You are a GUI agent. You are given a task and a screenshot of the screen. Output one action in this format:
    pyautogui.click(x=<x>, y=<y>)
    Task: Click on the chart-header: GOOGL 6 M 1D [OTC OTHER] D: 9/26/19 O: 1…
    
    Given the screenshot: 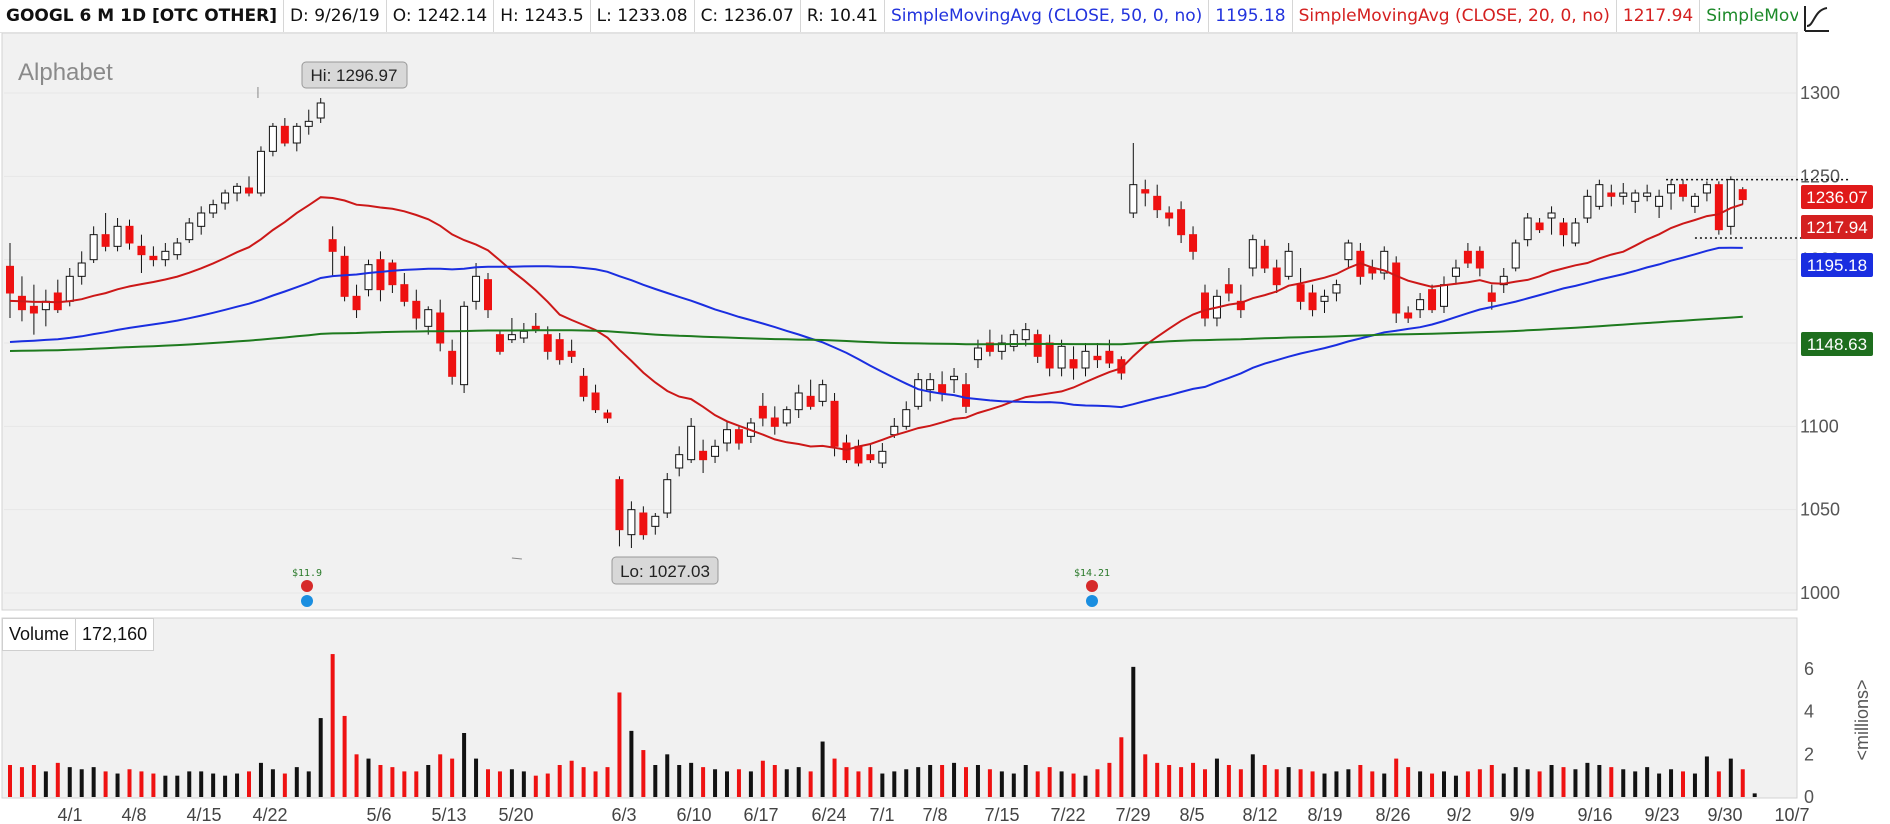 What is the action you would take?
    pyautogui.click(x=899, y=16)
    